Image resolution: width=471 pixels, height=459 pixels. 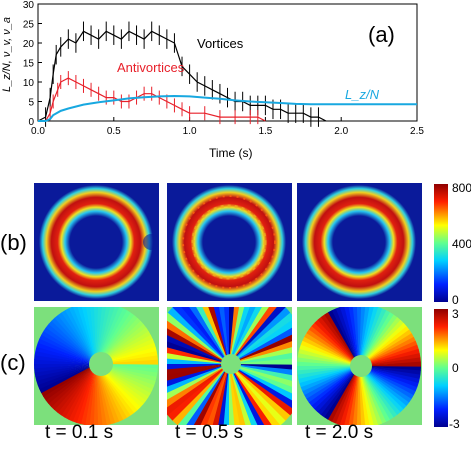 I want to click on y-tick-label: 10, so click(x=29, y=83).